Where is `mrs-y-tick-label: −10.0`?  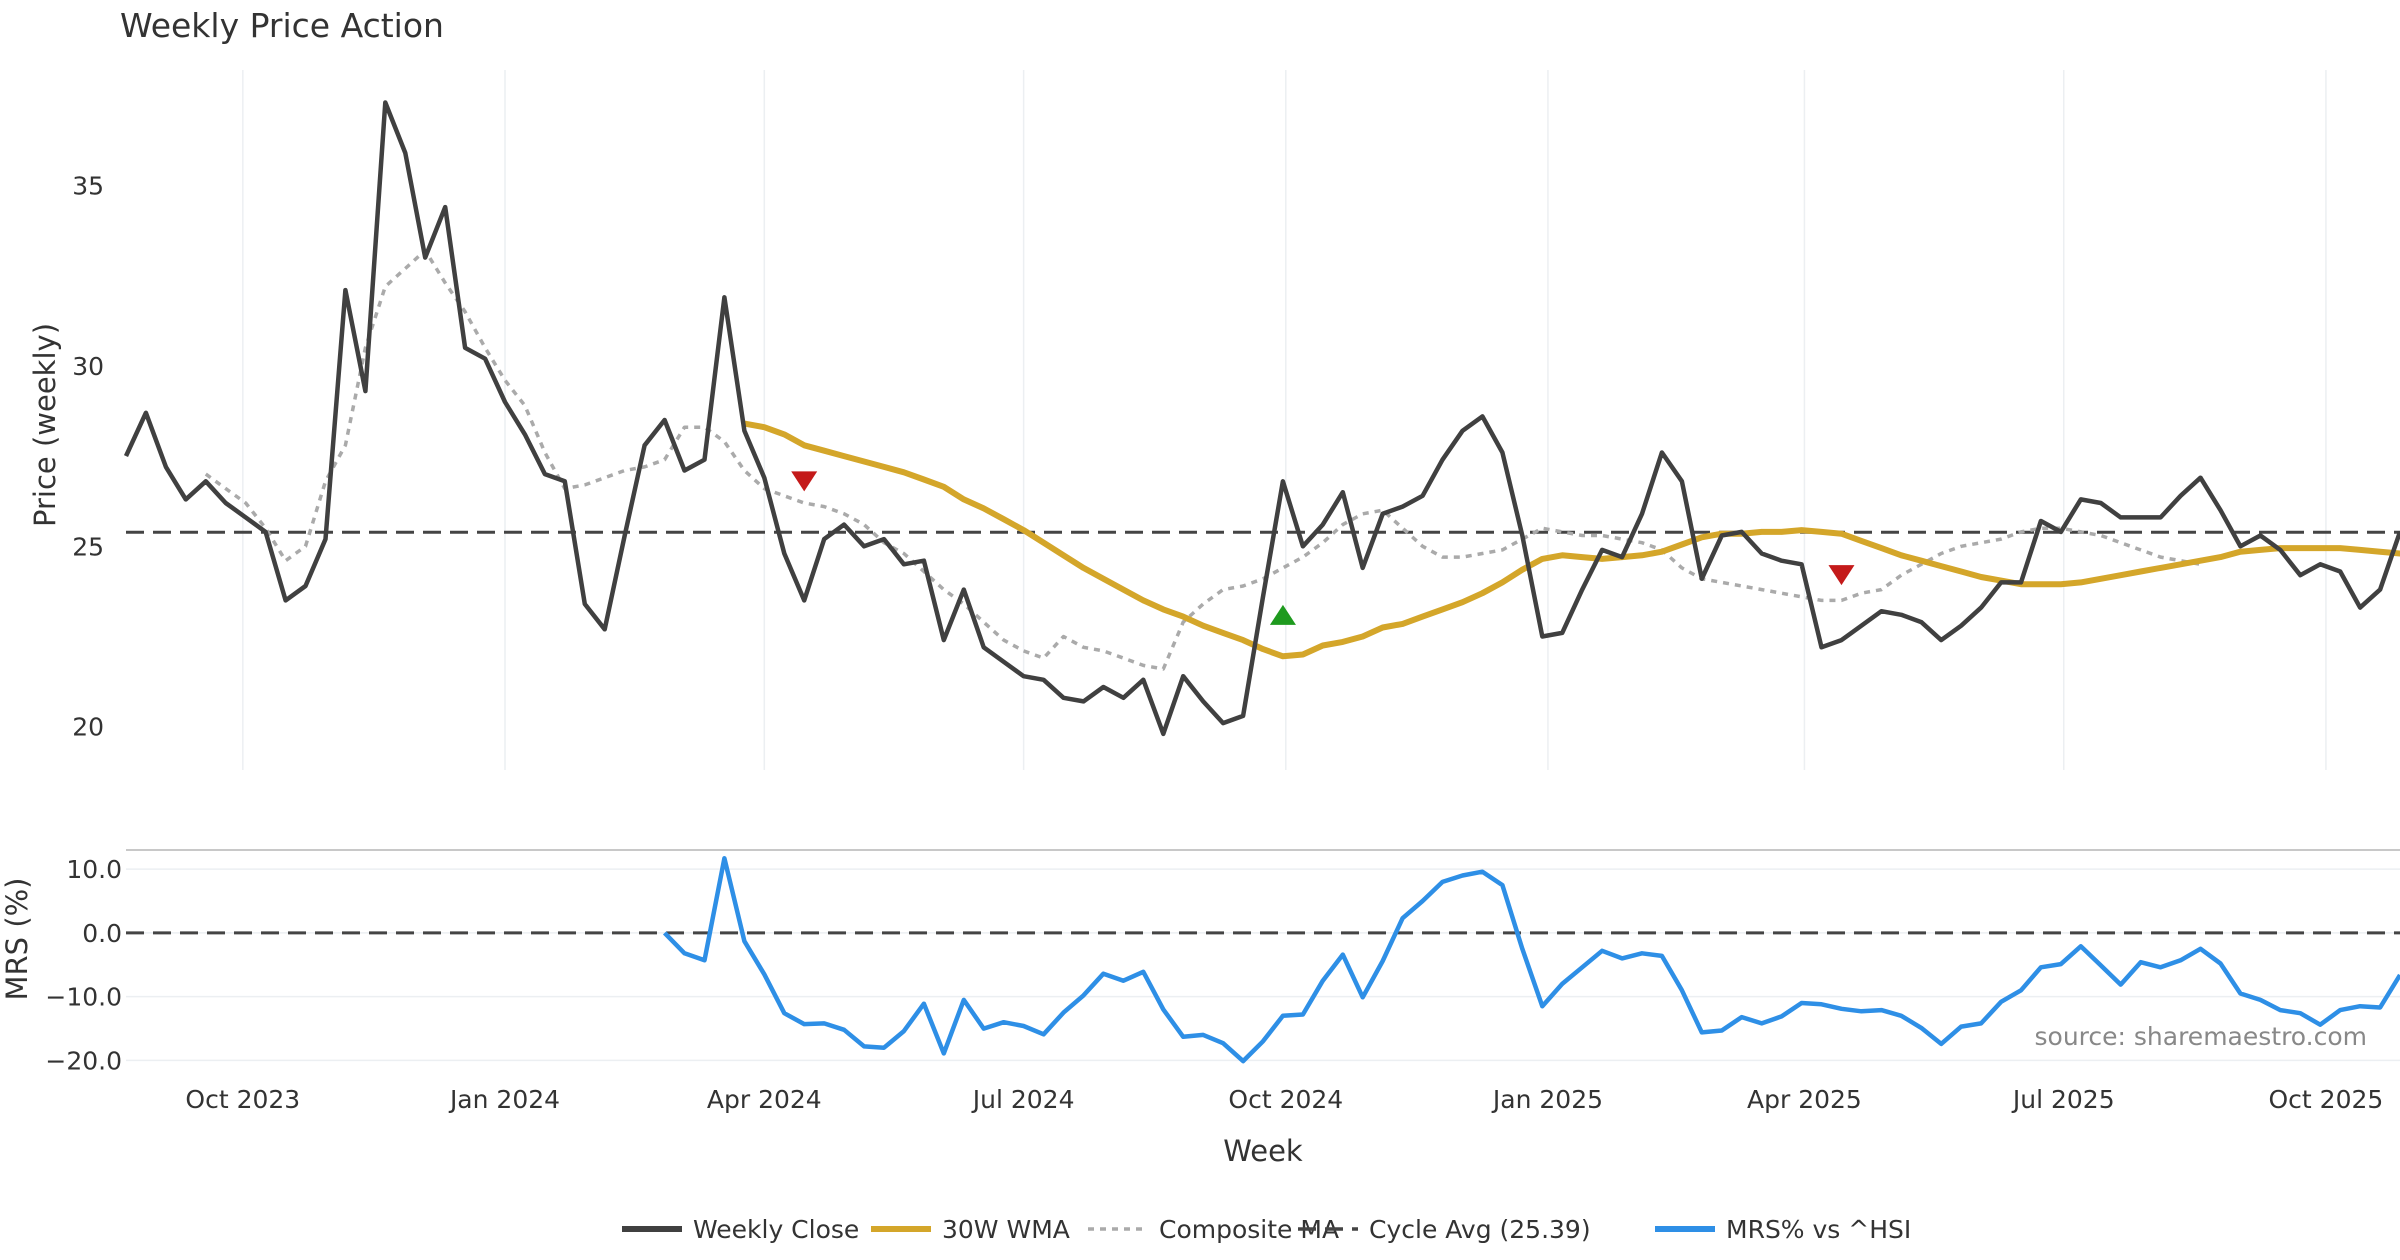
mrs-y-tick-label: −10.0 is located at coordinates (83, 997).